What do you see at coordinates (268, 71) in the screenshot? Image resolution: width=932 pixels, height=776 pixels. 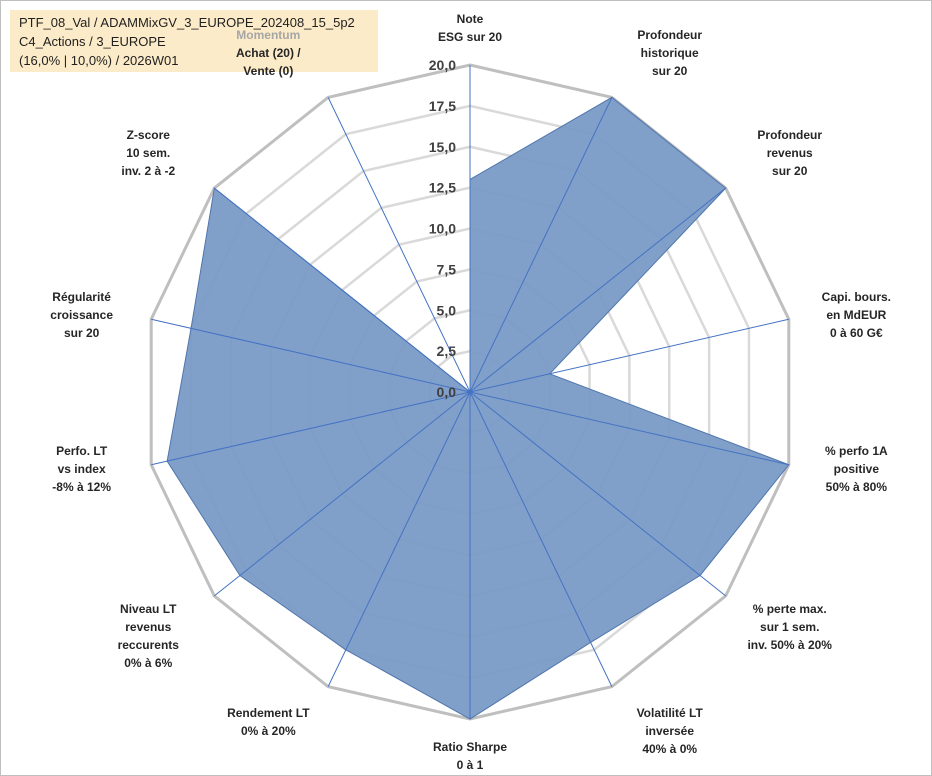 I see `axis-label-13-line-2: Vente (0)` at bounding box center [268, 71].